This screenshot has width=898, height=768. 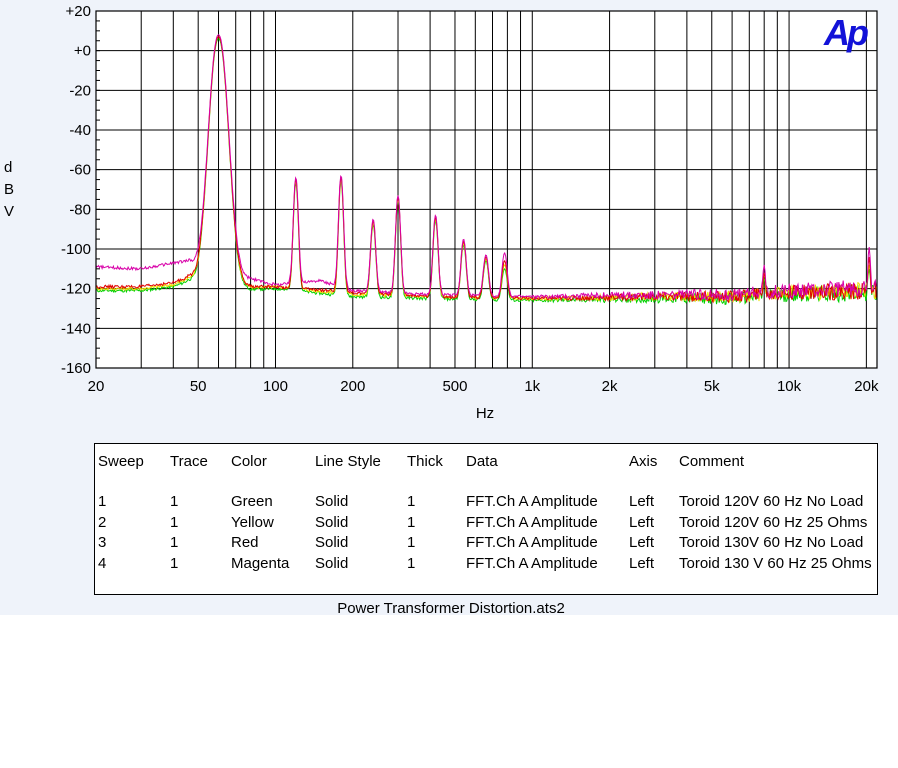 I want to click on legend-header-sweep: Sweep, so click(x=121, y=461).